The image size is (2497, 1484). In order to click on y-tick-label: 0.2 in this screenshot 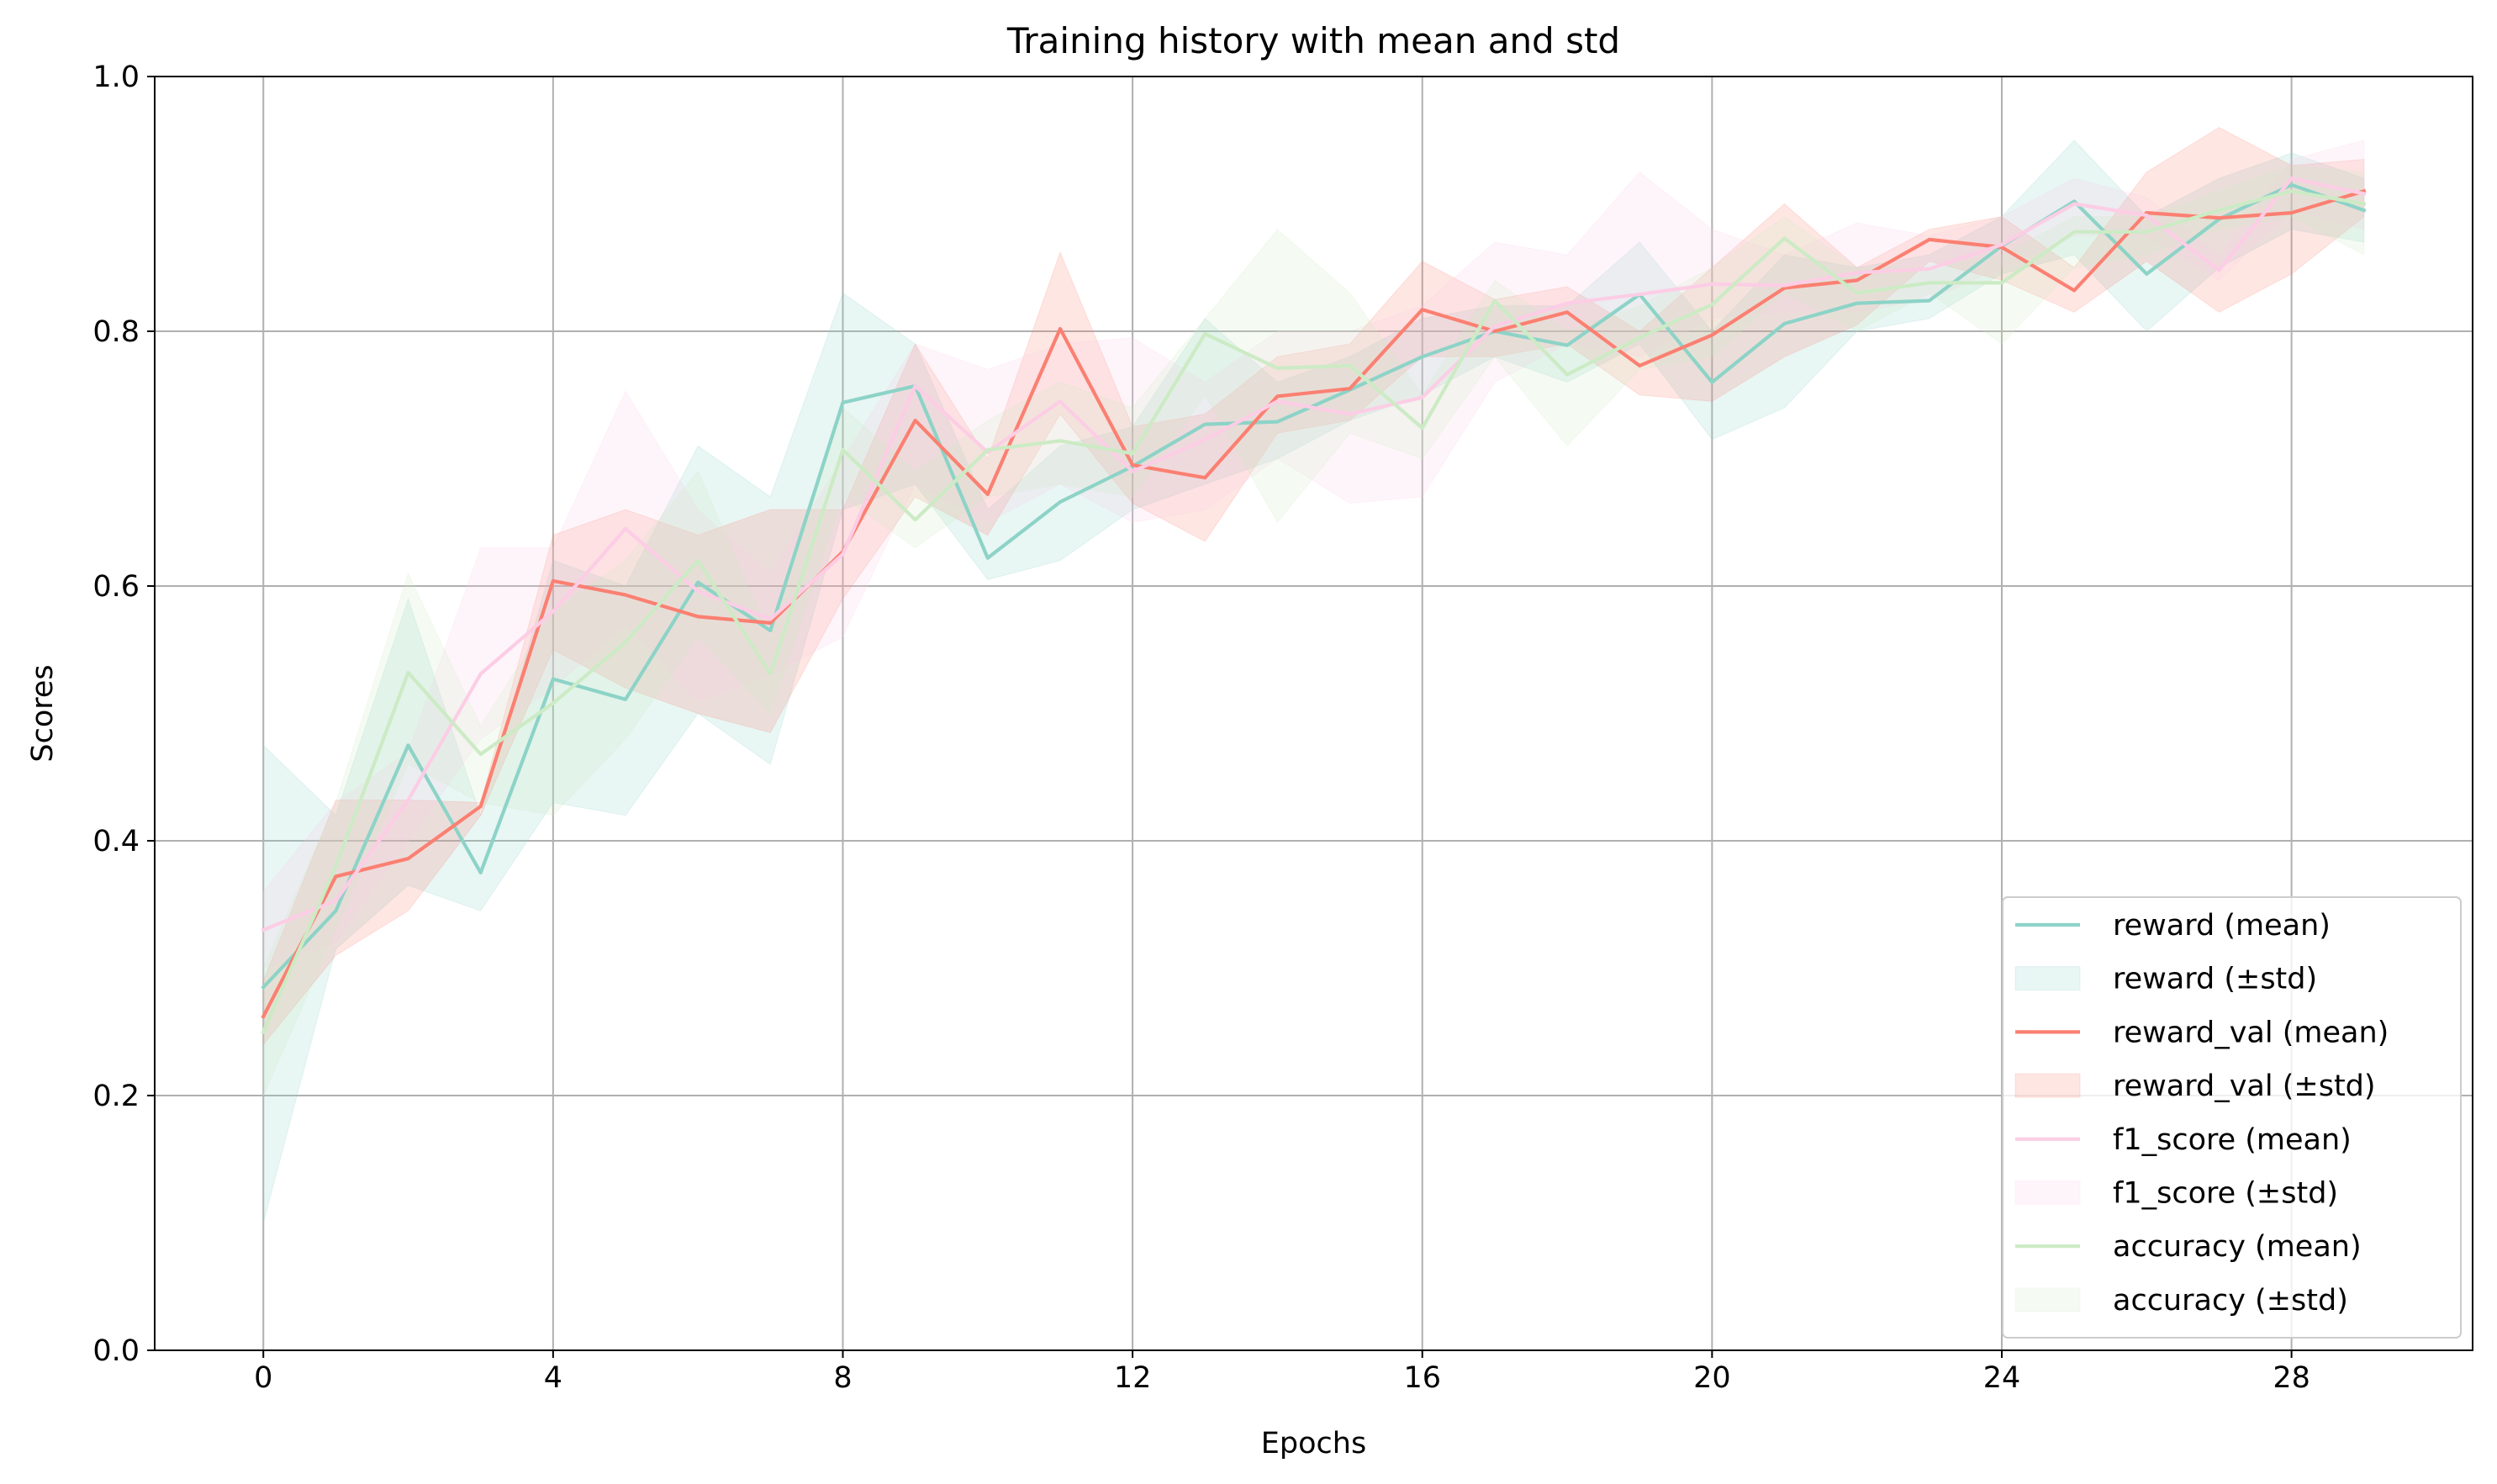, I will do `click(116, 1096)`.